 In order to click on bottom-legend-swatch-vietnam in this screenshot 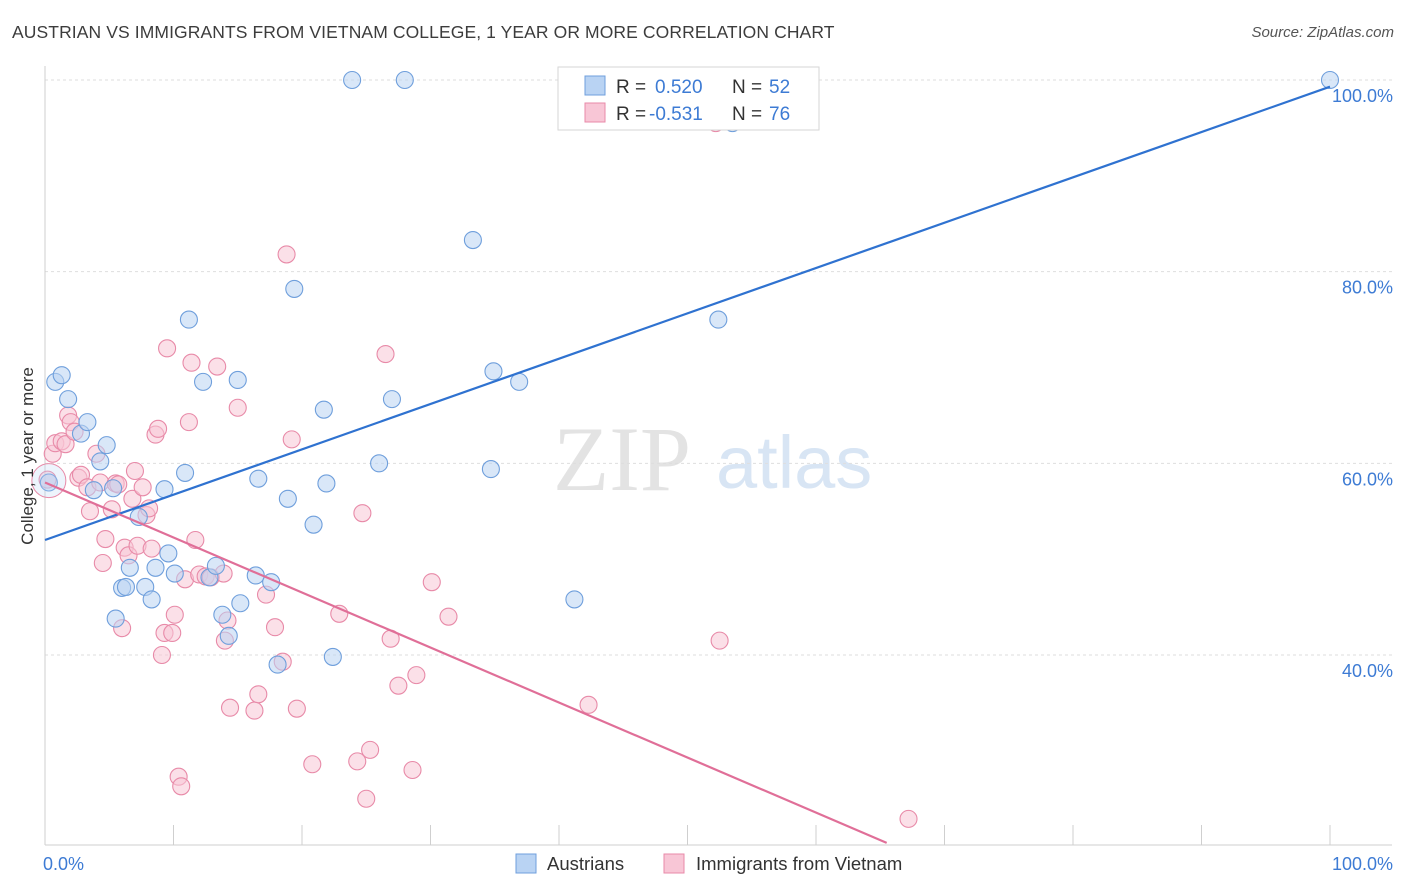, I will do `click(674, 863)`.